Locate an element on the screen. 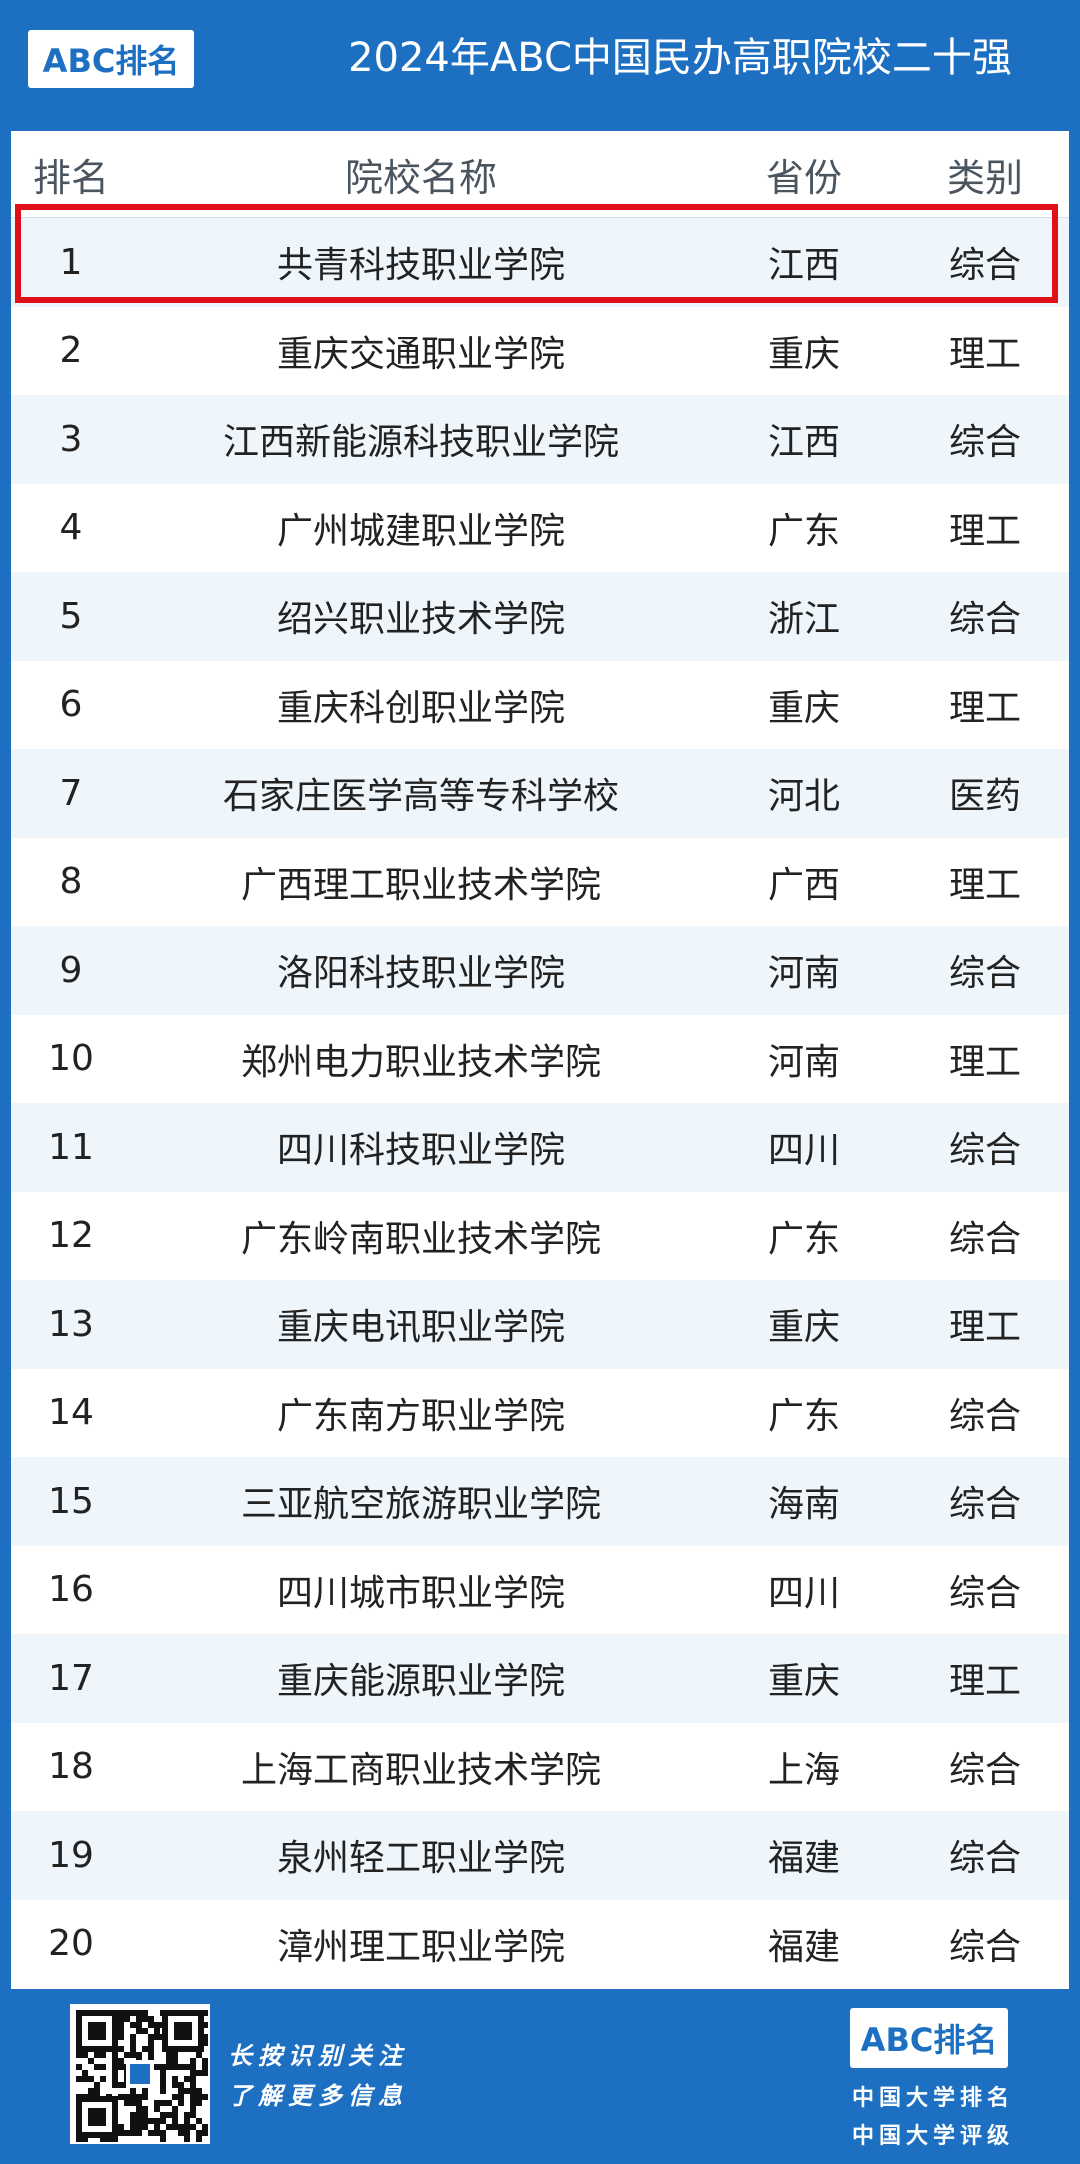 Image resolution: width=1080 pixels, height=2164 pixels. province: 广东 is located at coordinates (803, 1416).